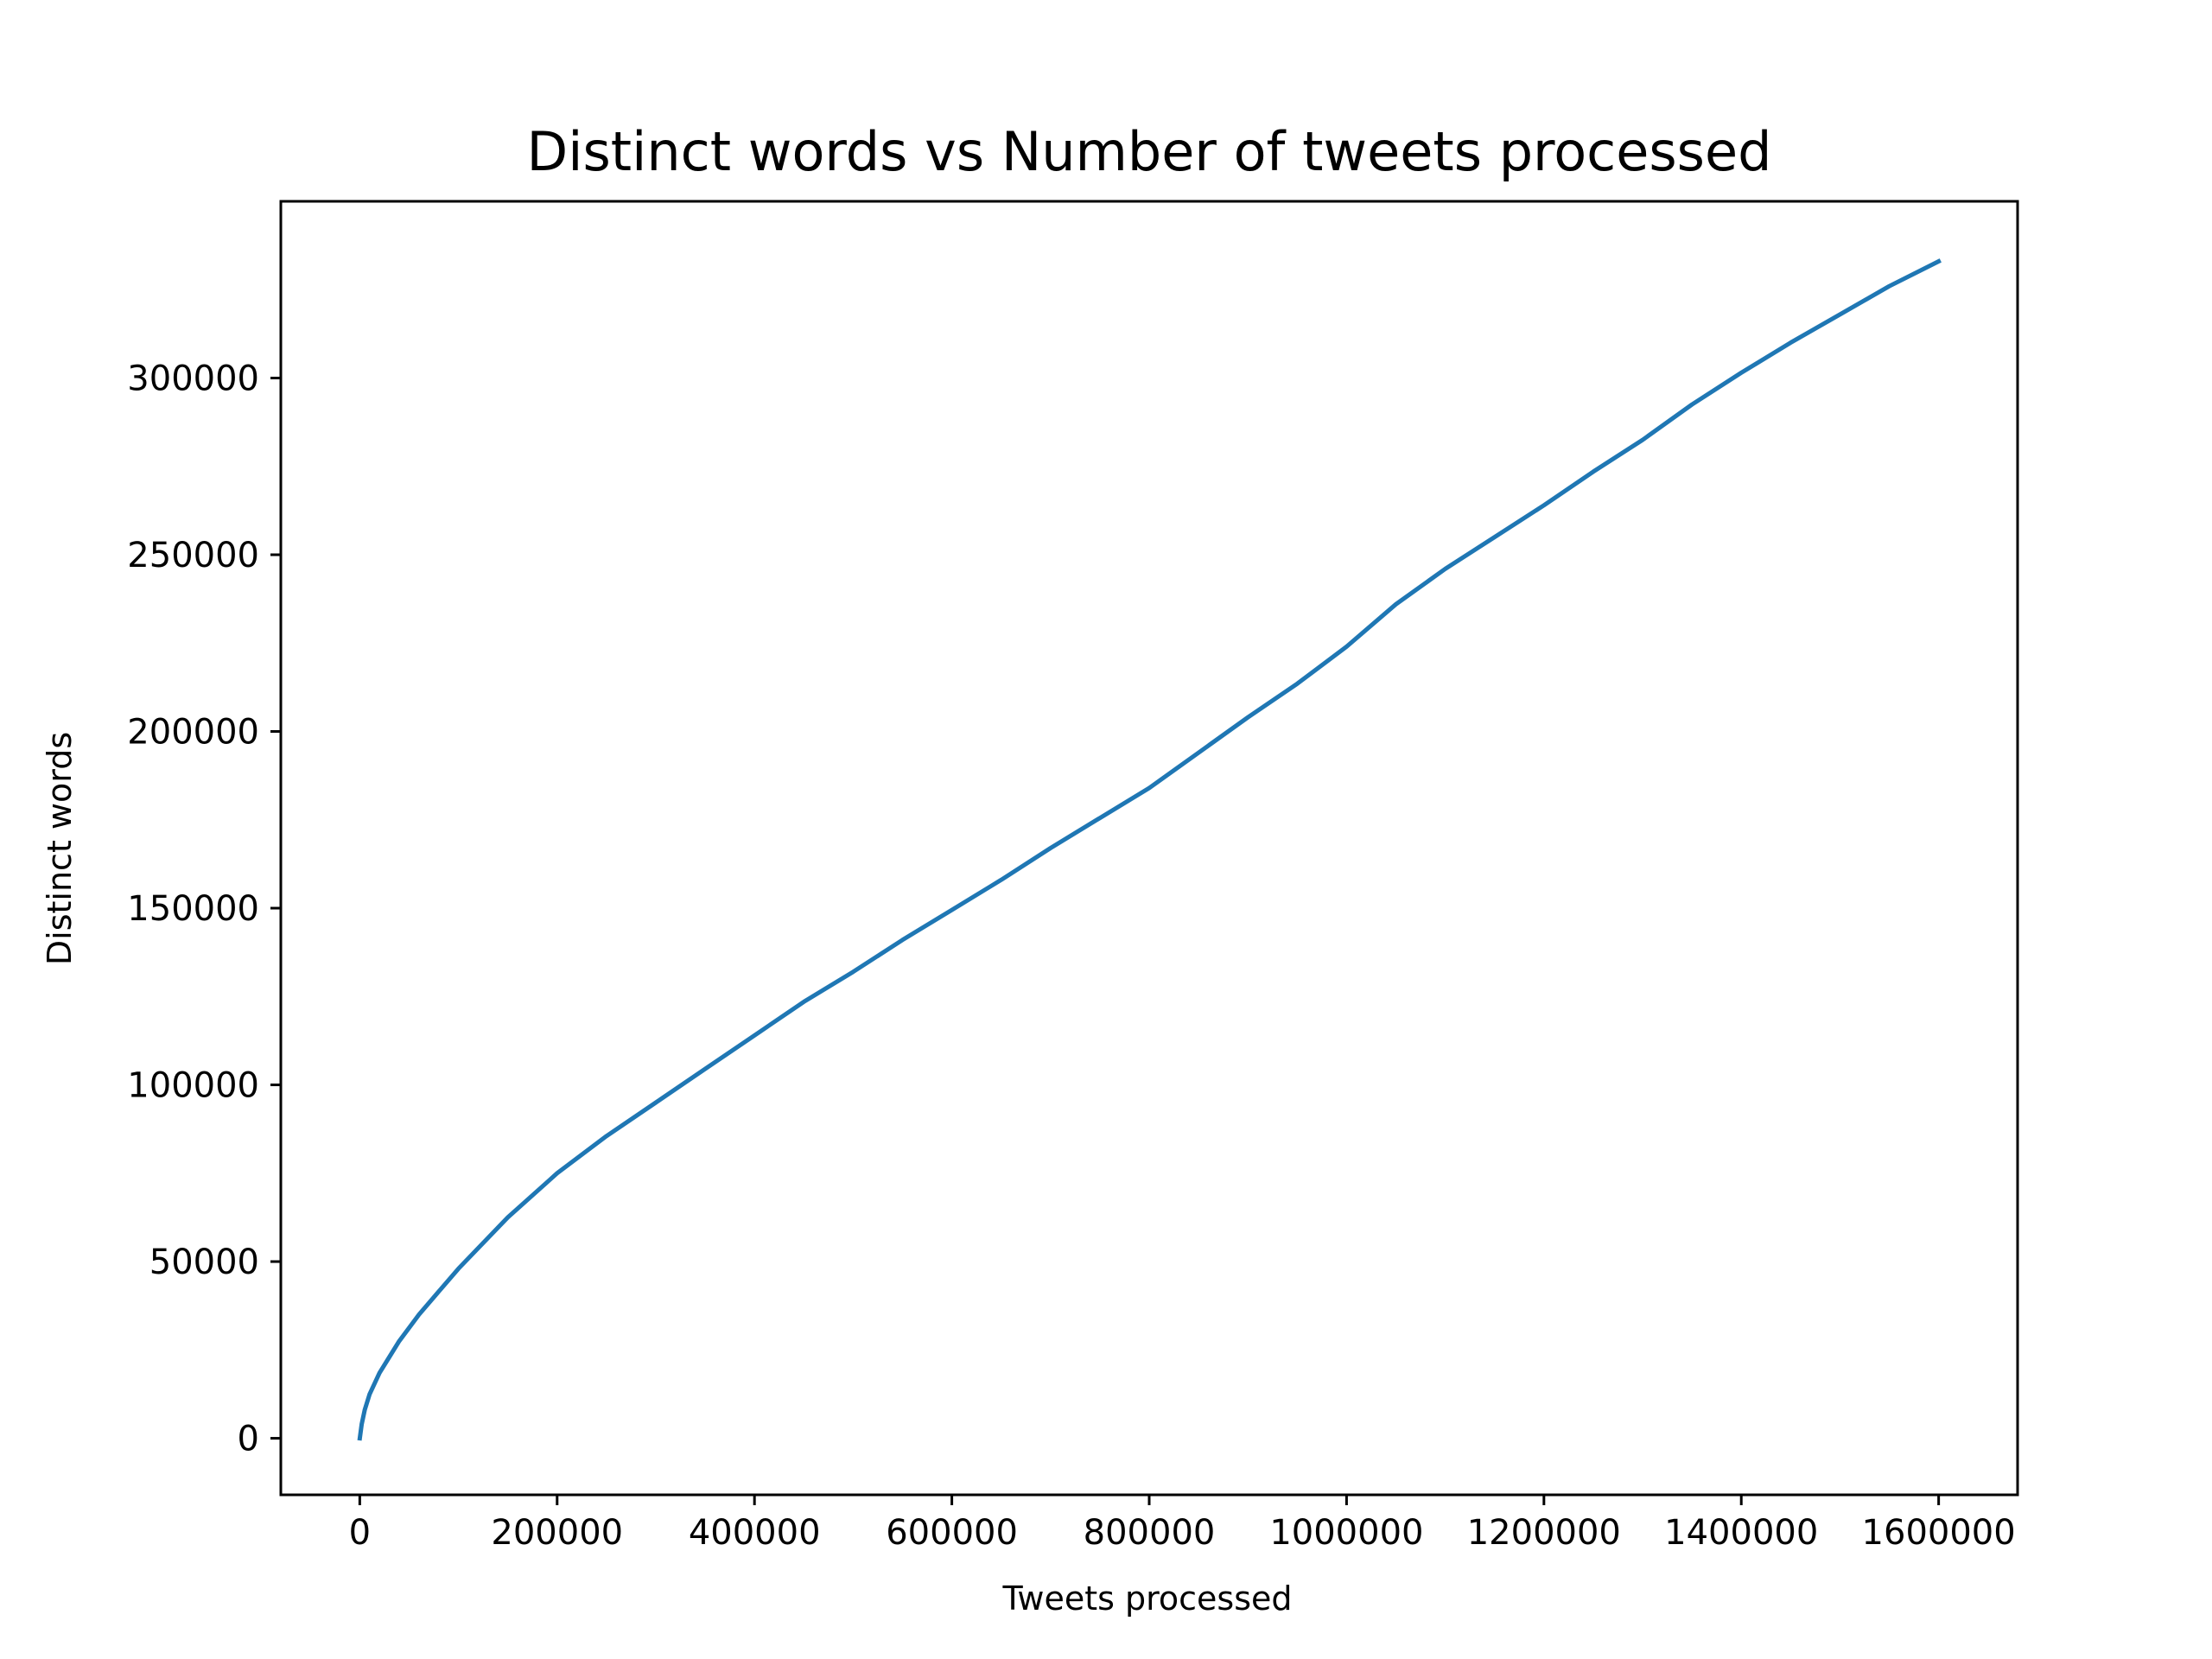  What do you see at coordinates (248, 1439) in the screenshot?
I see `y-tick-label: 0` at bounding box center [248, 1439].